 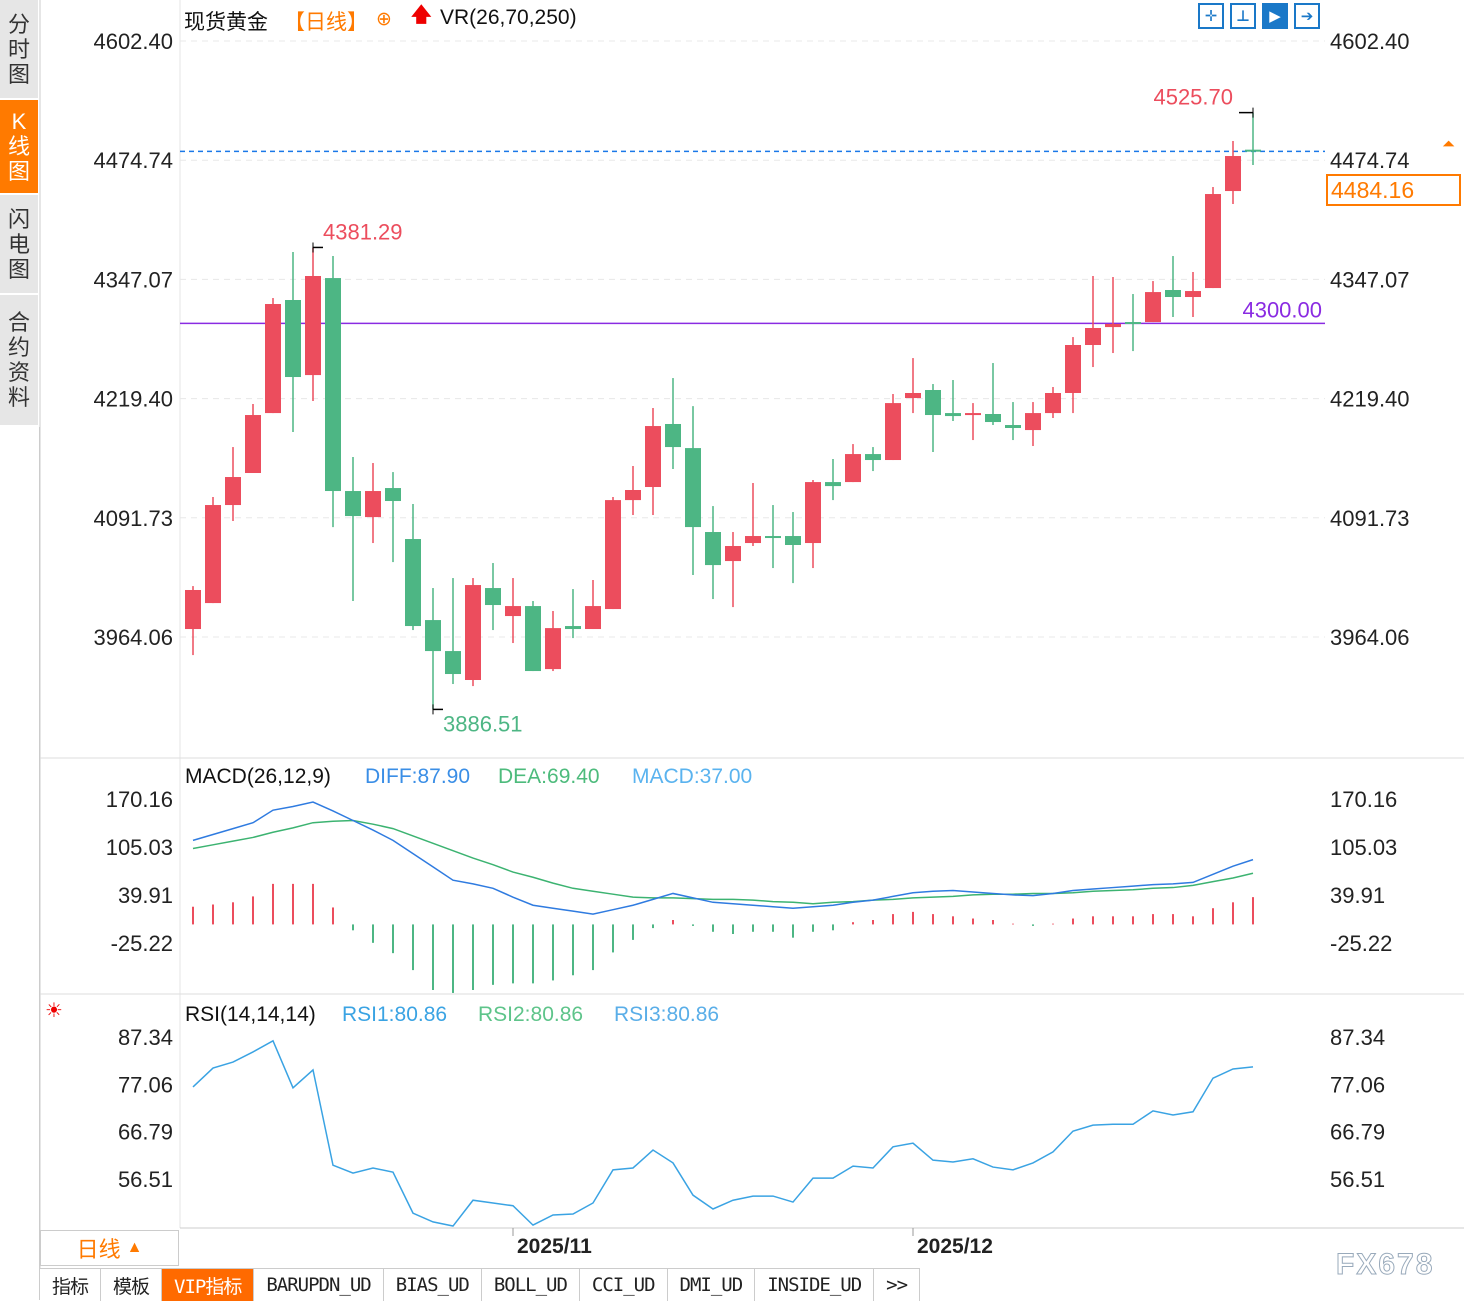 I want to click on current-price-label: 4484.16, so click(x=1393, y=190).